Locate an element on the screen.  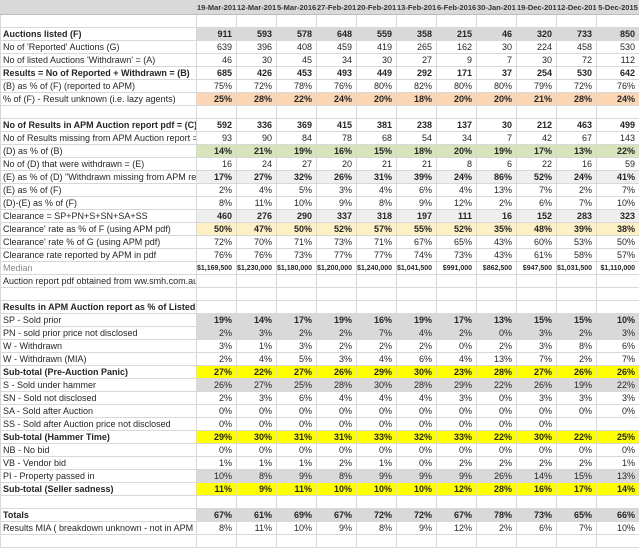
row-label is located at coordinates (99, 294).